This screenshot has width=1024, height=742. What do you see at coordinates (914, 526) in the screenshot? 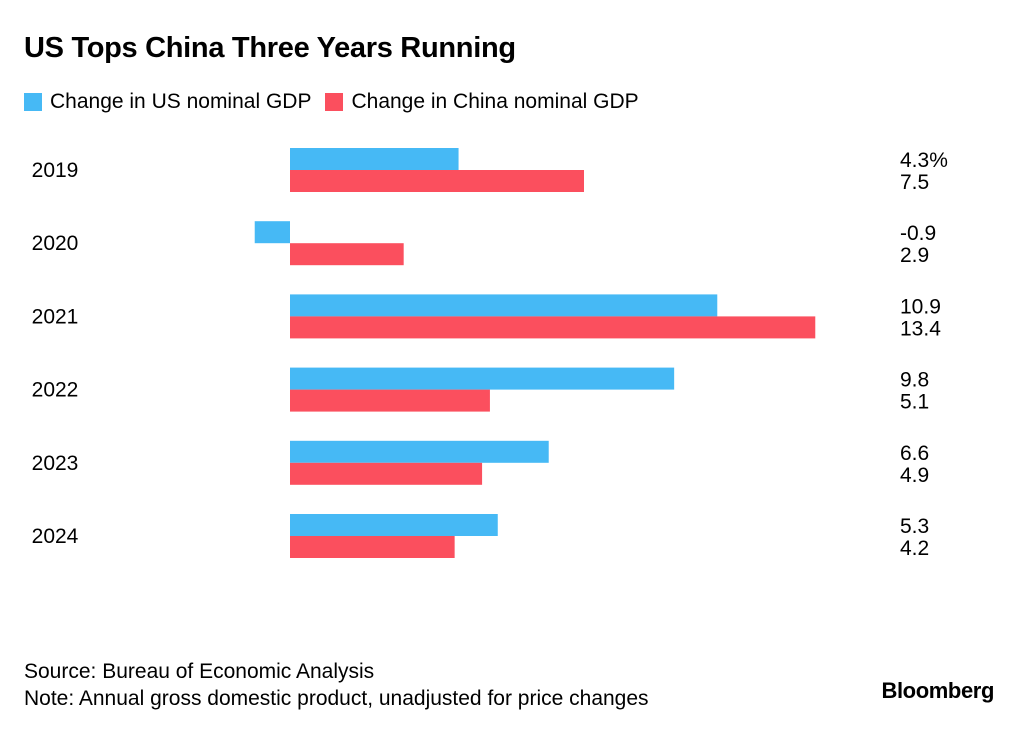
I see `us-value-label-2024: 5.3` at bounding box center [914, 526].